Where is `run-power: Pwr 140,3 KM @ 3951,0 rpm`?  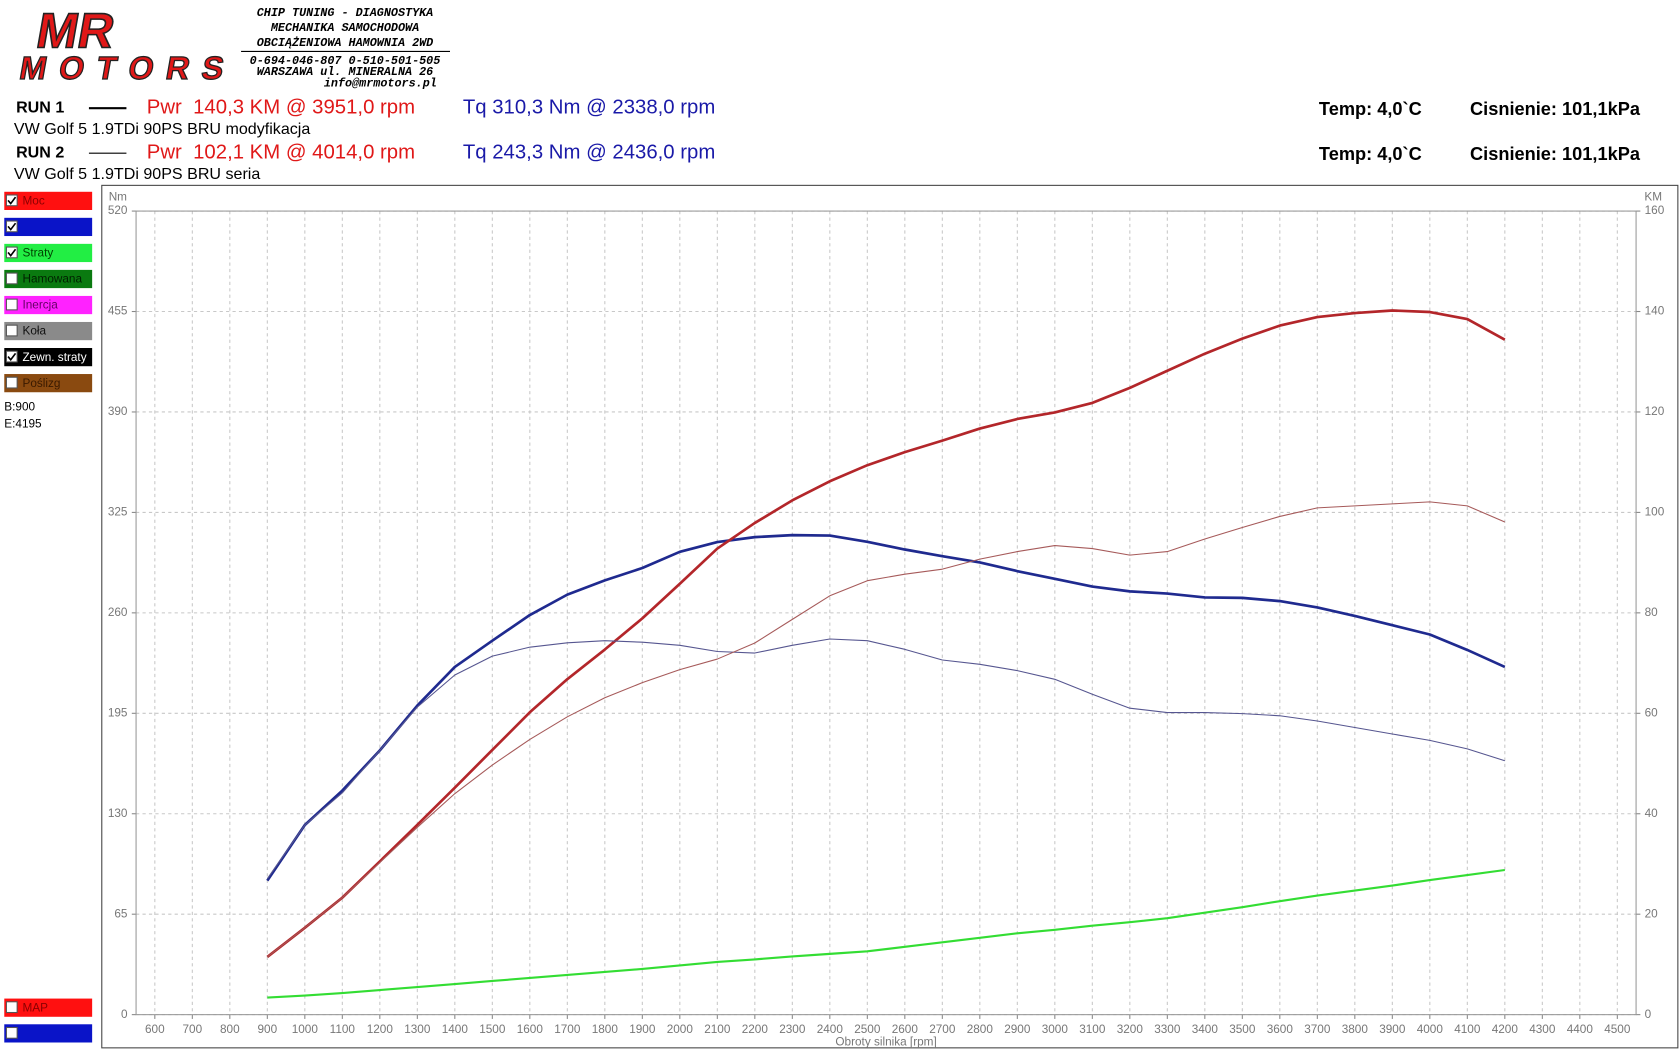 run-power: Pwr 140,3 KM @ 3951,0 rpm is located at coordinates (281, 108).